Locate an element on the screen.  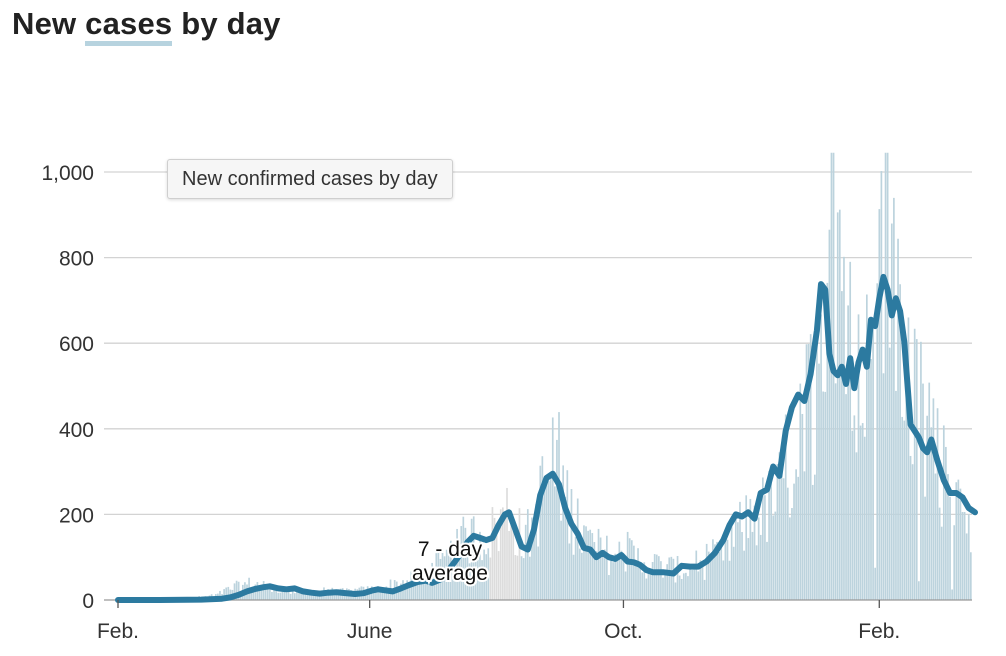
x-axis-ticks: Feb. June Oct. Feb. is located at coordinates (498, 621).